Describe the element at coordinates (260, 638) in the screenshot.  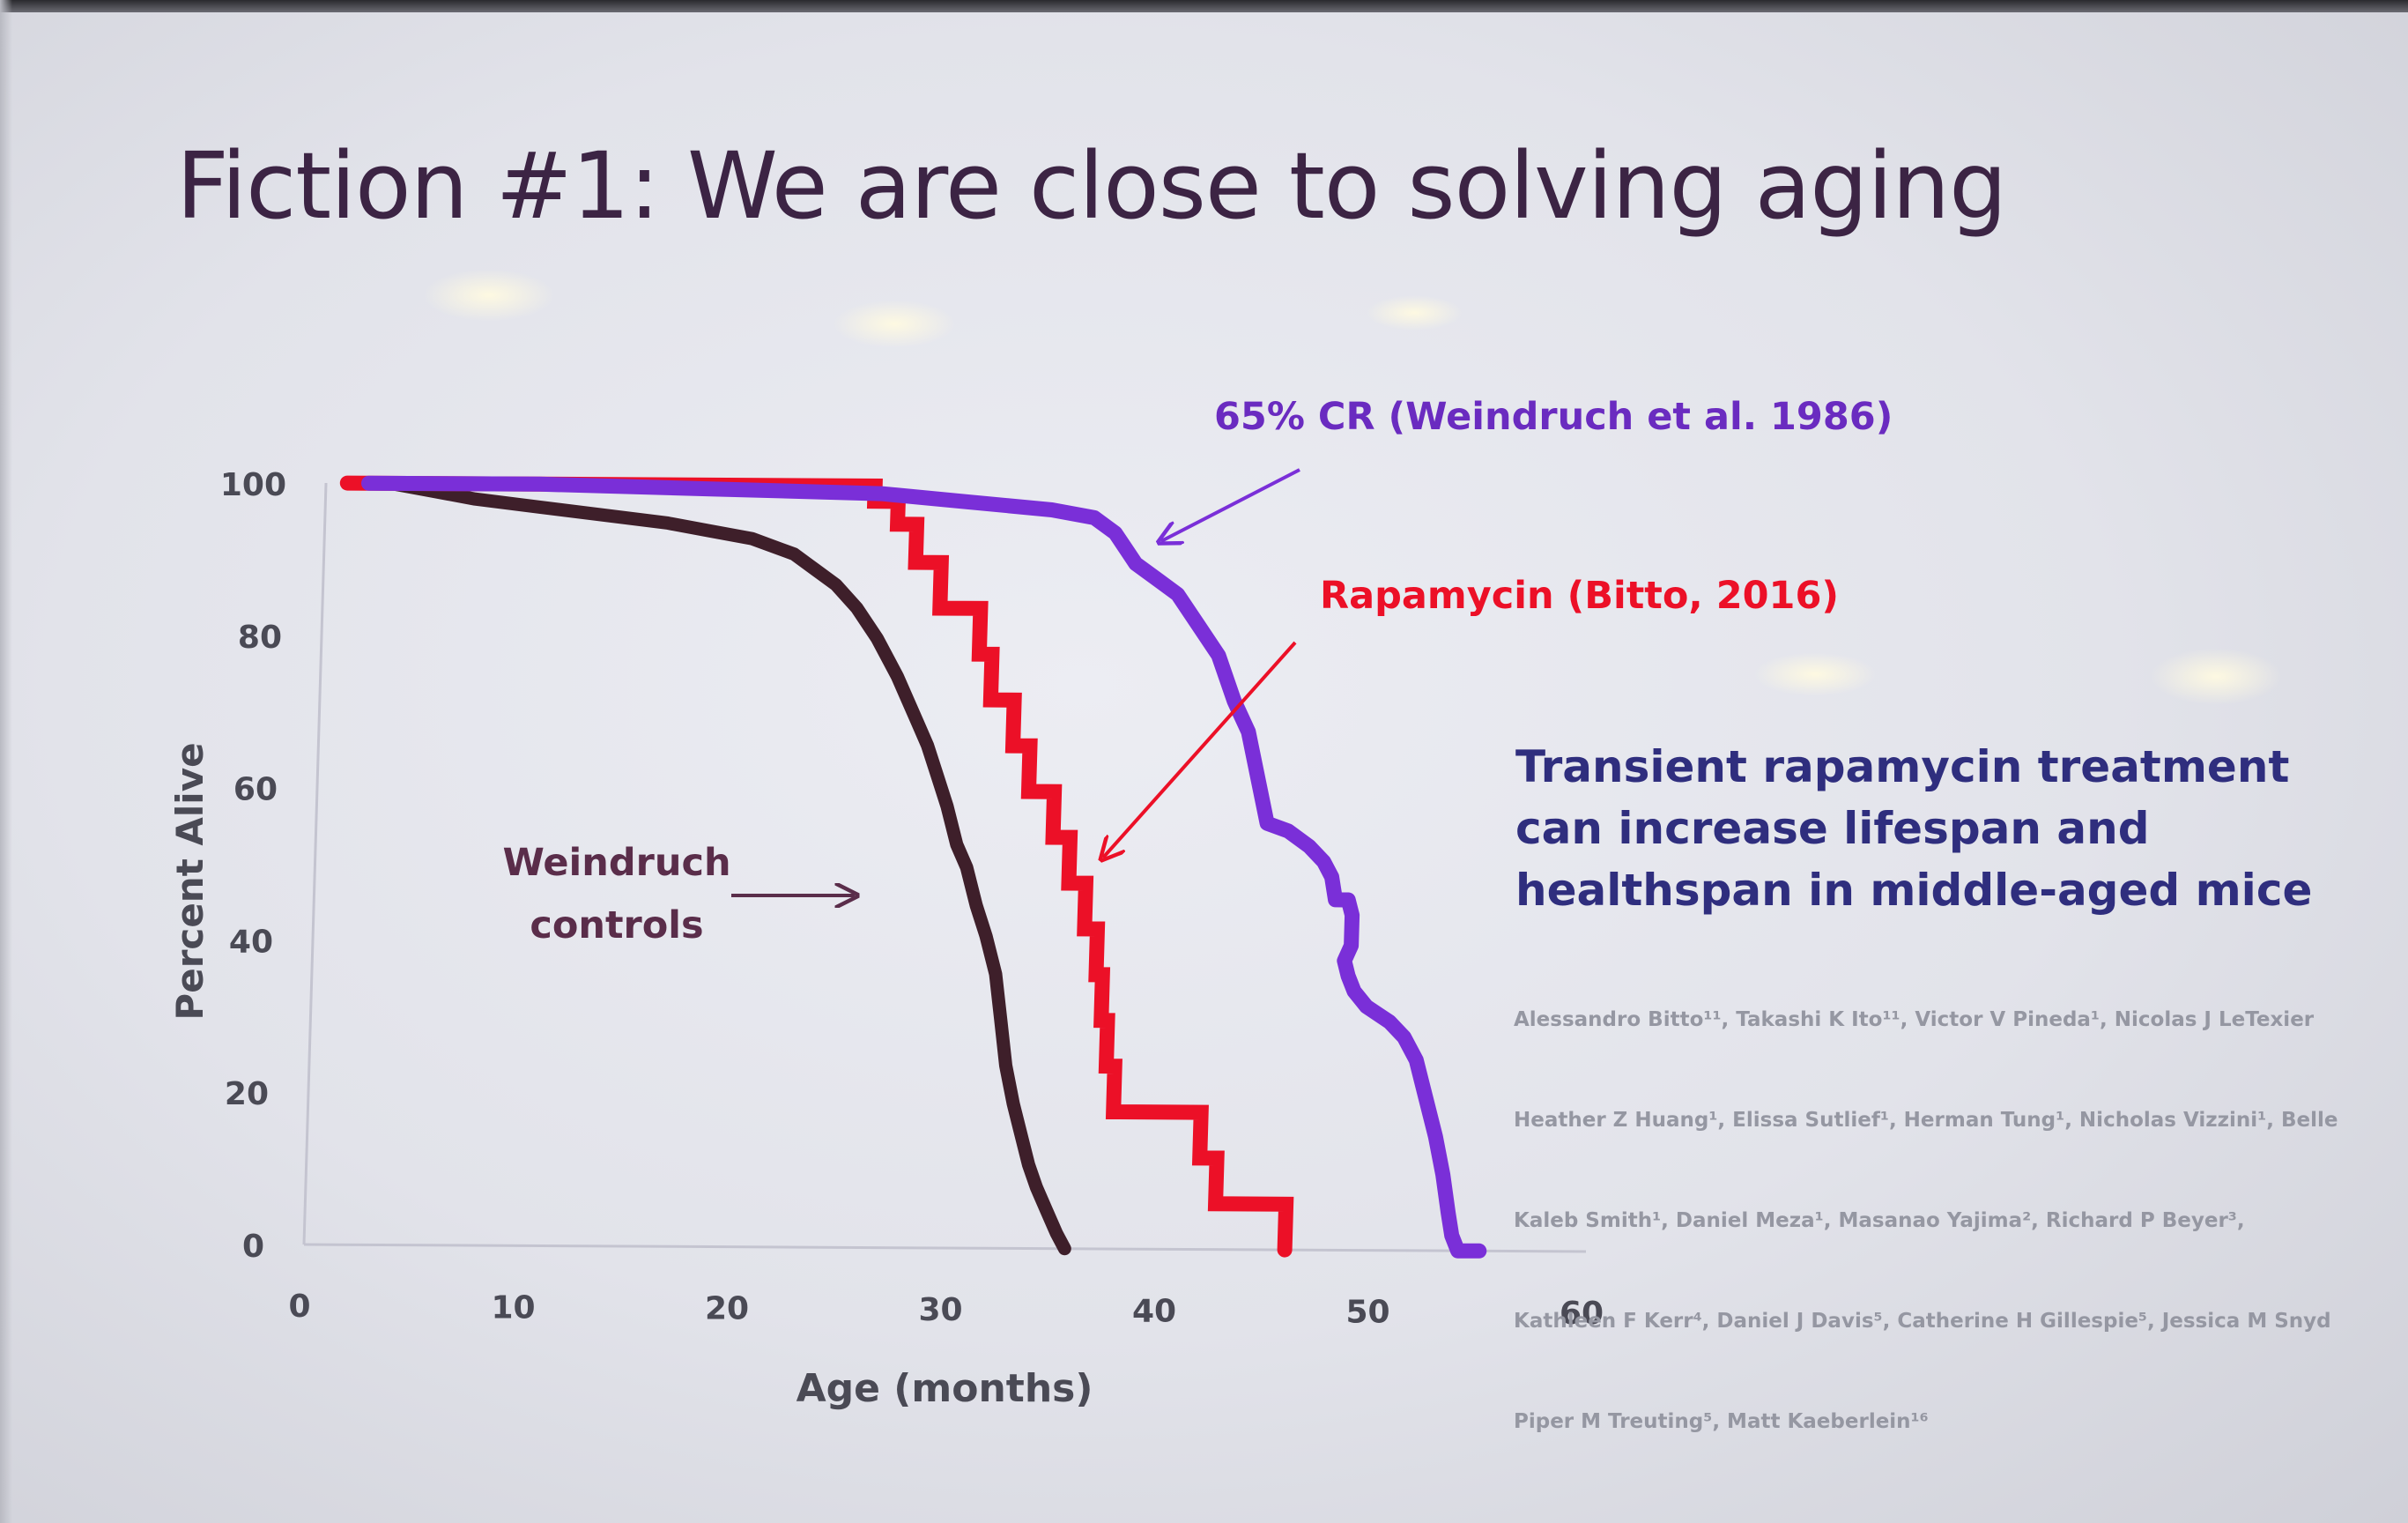
I see `y-tick-label: 80` at that location.